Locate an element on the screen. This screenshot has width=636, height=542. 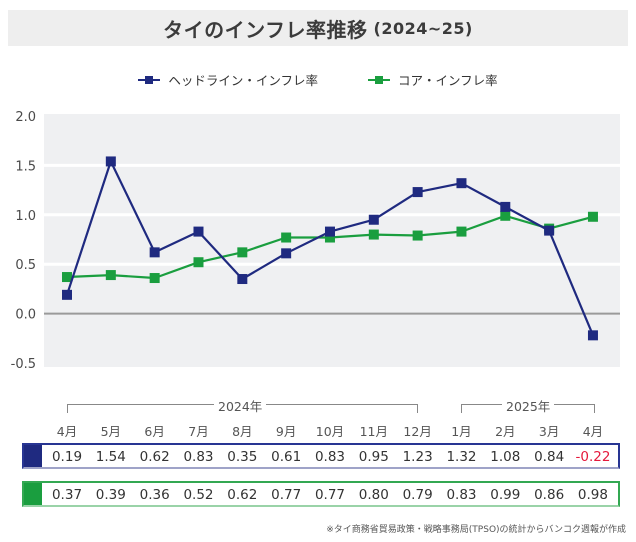
table-cell-core: 0.79 is located at coordinates (417, 495).